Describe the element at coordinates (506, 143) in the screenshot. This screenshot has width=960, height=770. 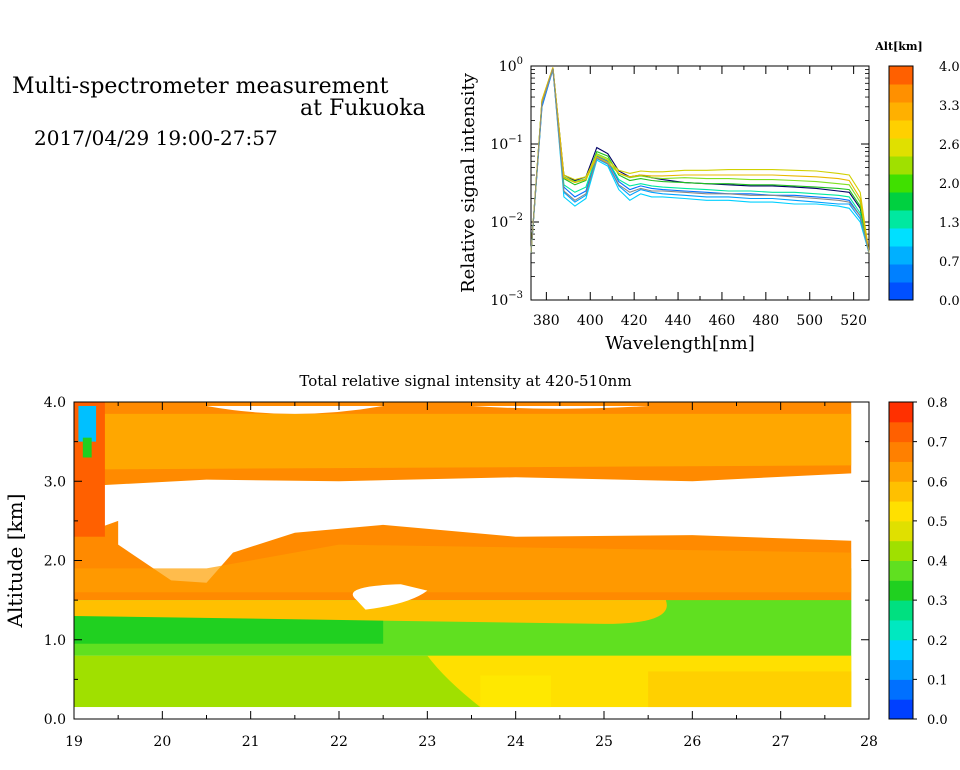
I see `spectrum-y-tick-label: 10⁻¹` at that location.